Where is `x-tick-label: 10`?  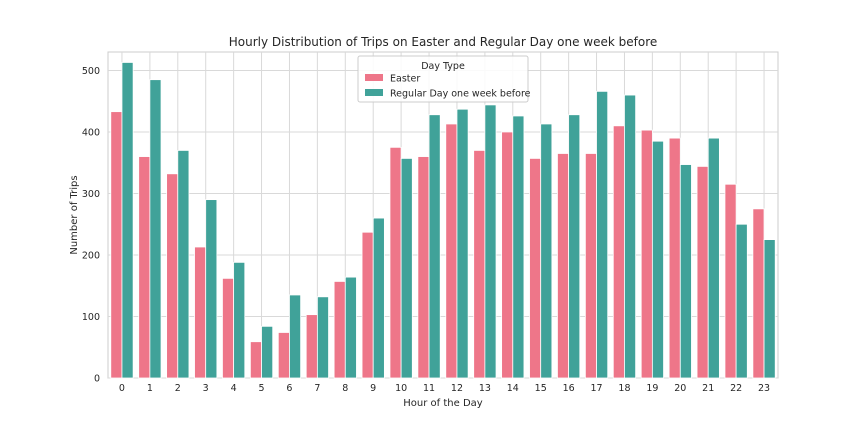 x-tick-label: 10 is located at coordinates (401, 388).